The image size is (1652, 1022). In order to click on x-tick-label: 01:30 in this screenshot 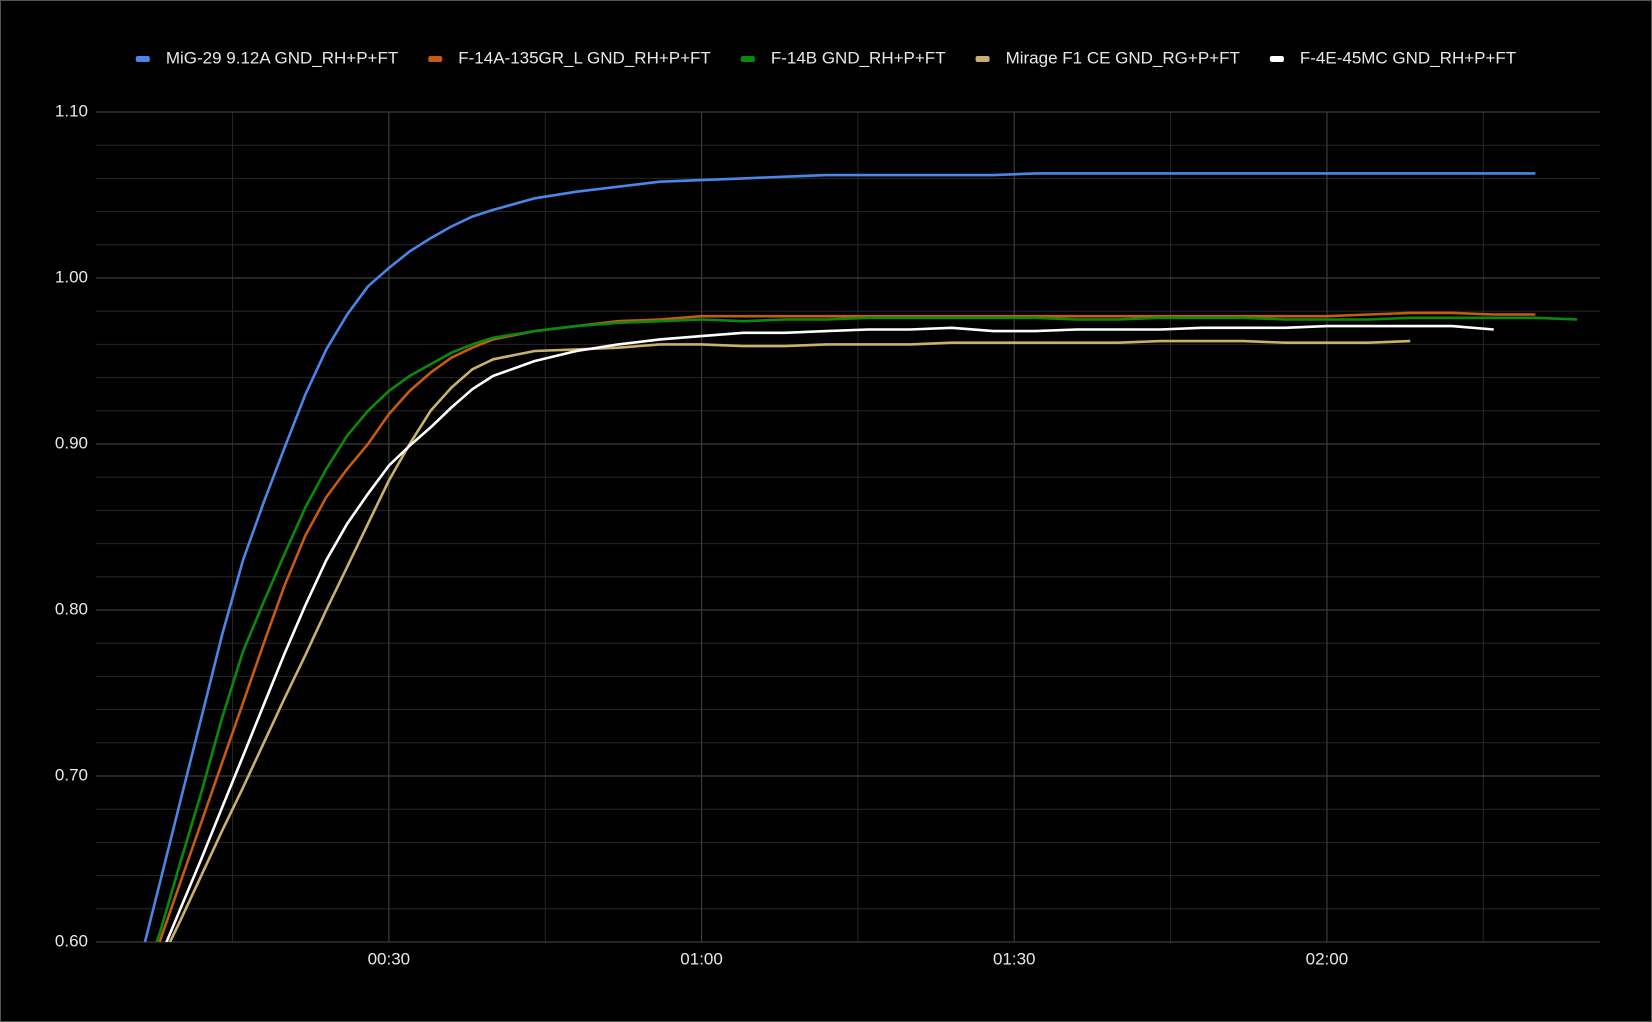, I will do `click(1014, 958)`.